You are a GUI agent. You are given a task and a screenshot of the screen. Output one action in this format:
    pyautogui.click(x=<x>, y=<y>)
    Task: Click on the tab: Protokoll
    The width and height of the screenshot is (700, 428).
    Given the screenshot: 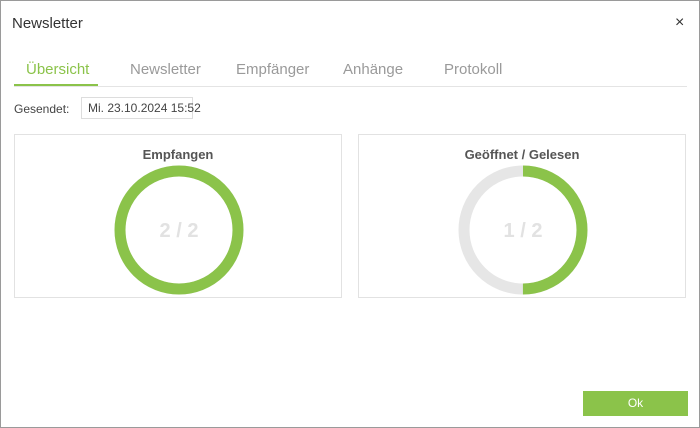 What is the action you would take?
    pyautogui.click(x=473, y=69)
    